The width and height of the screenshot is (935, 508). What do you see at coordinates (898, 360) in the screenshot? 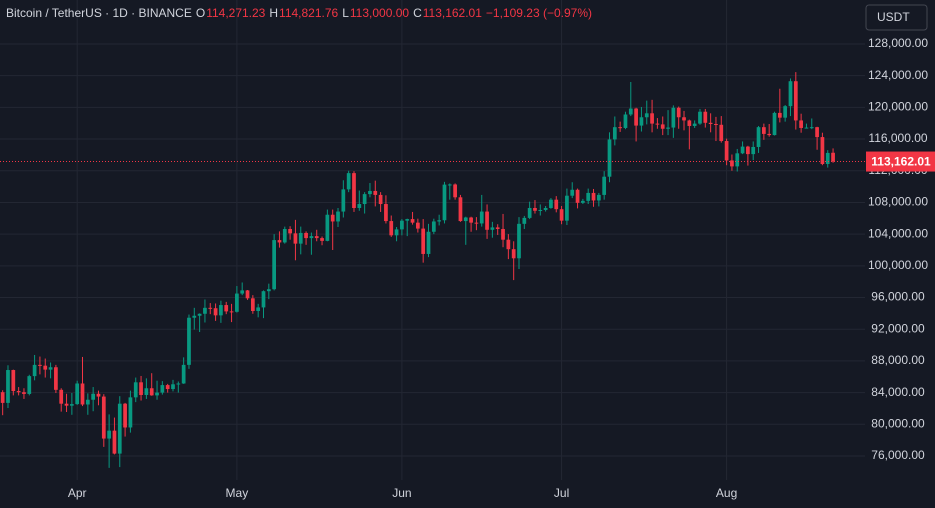
I see `y-tick-label: 88,000.00` at bounding box center [898, 360].